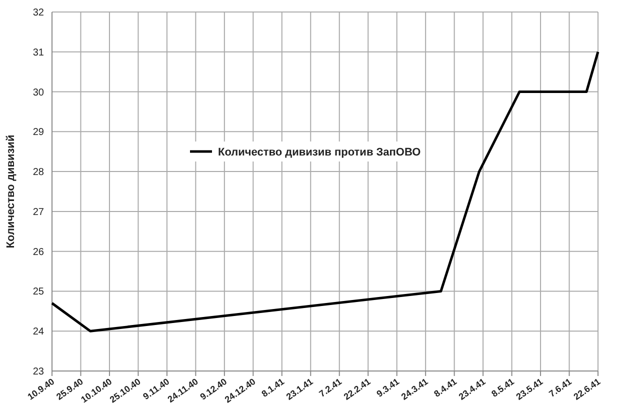 Image resolution: width=620 pixels, height=419 pixels. I want to click on y-tick-label: 26, so click(38, 252).